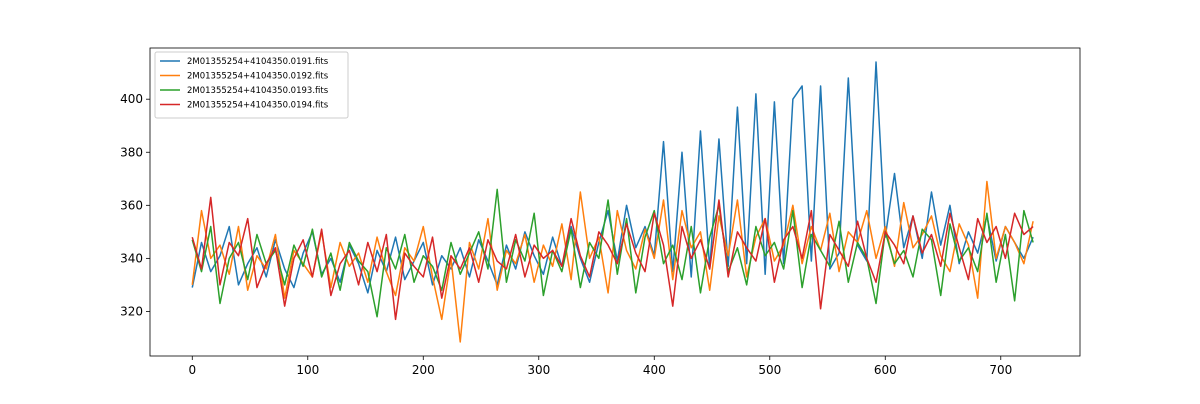 The image size is (1200, 404). Describe the element at coordinates (307, 370) in the screenshot. I see `x-tick-label: 100` at that location.